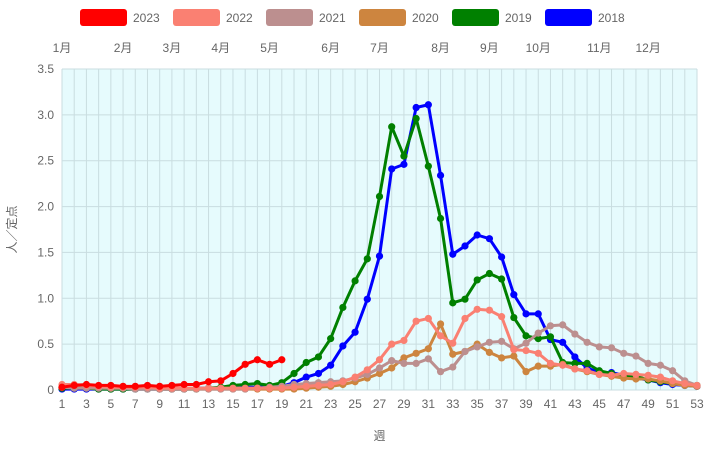 Image resolution: width=708 pixels, height=450 pixels. What do you see at coordinates (551, 404) in the screenshot?
I see `x-tick-label: 41` at bounding box center [551, 404].